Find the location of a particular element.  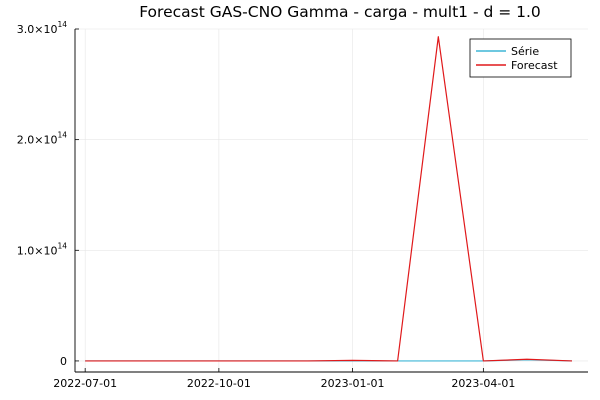

y-tick-mantissa: 3.0×10 is located at coordinates (37, 29).